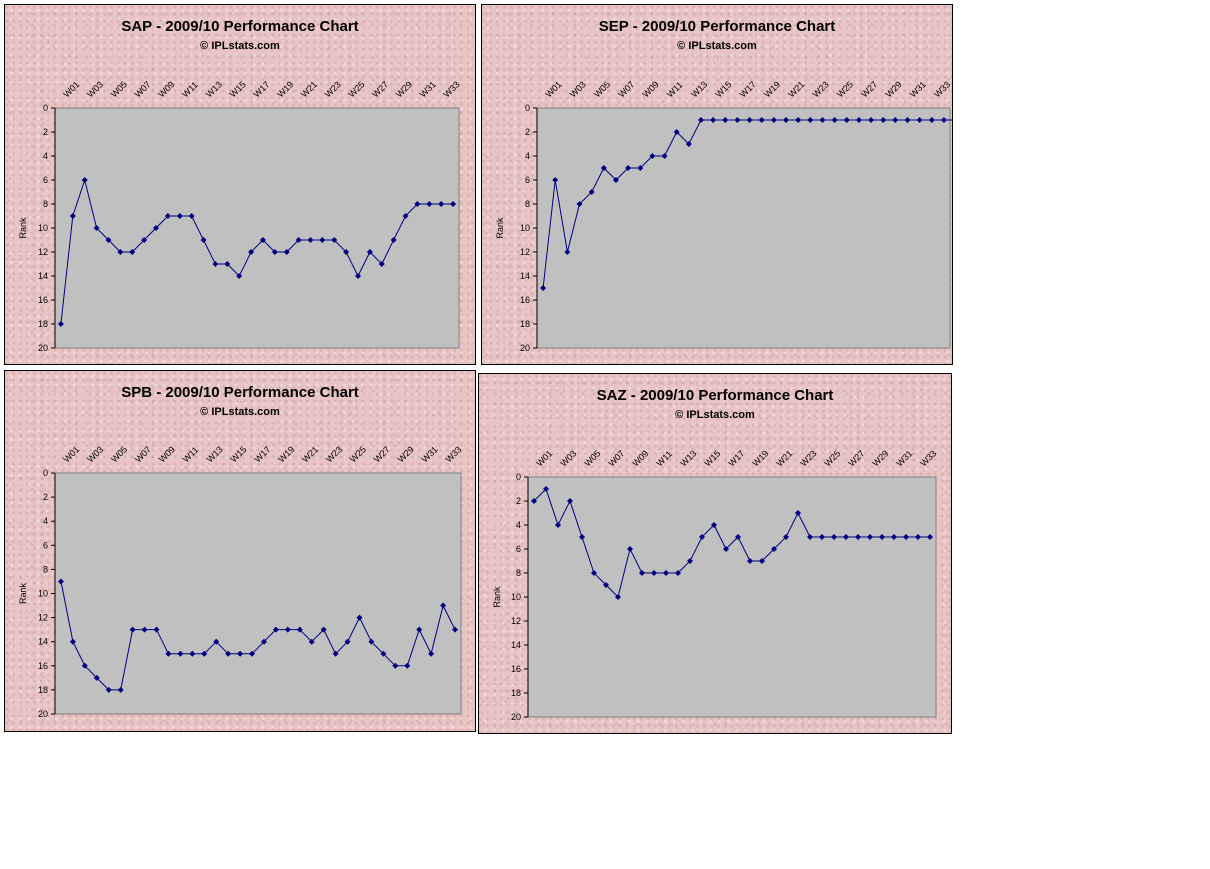 This screenshot has height=869, width=1210. What do you see at coordinates (166, 89) in the screenshot?
I see `x-tick-label: W09` at bounding box center [166, 89].